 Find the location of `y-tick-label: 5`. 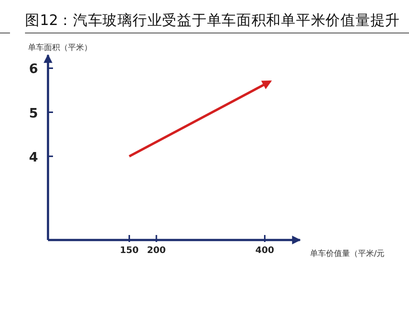

y-tick-label: 5 is located at coordinates (33, 114).